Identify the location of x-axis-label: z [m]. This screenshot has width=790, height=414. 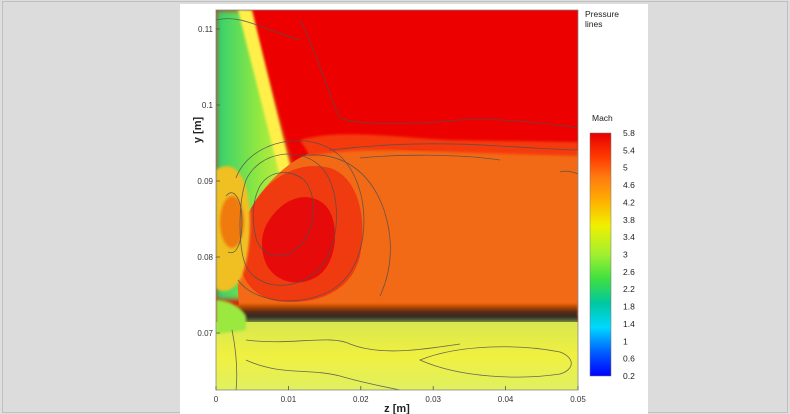
(397, 408).